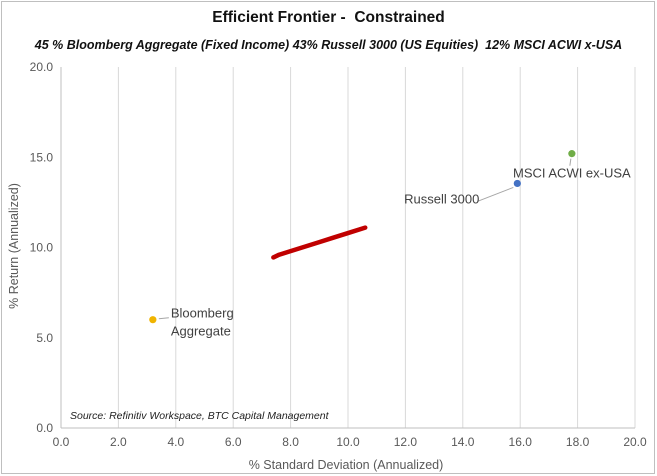 This screenshot has width=657, height=476. What do you see at coordinates (463, 442) in the screenshot?
I see `x-tick-label: 14.0` at bounding box center [463, 442].